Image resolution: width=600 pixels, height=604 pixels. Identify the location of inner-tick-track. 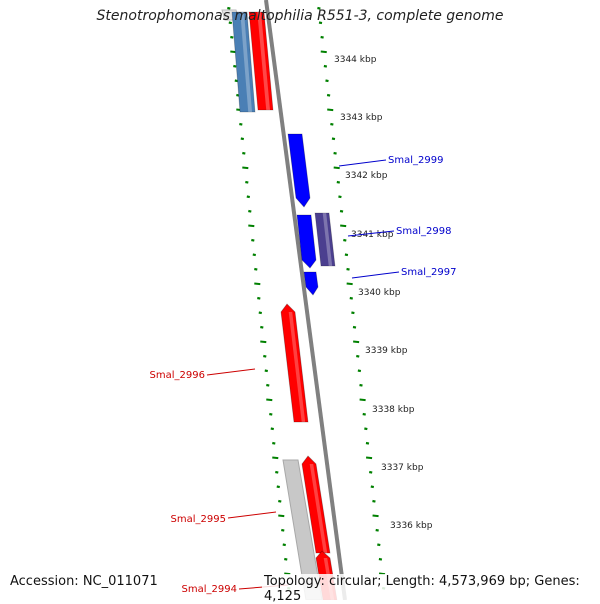
(259, 298).